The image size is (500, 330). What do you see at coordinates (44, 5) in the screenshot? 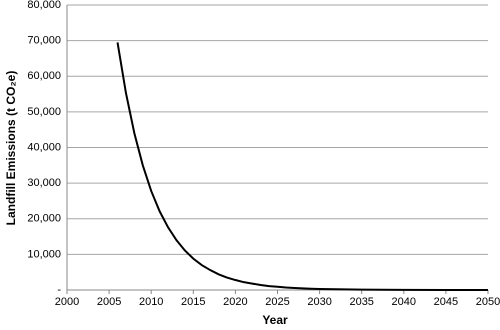
I see `y-tick-label: 80,000` at bounding box center [44, 5].